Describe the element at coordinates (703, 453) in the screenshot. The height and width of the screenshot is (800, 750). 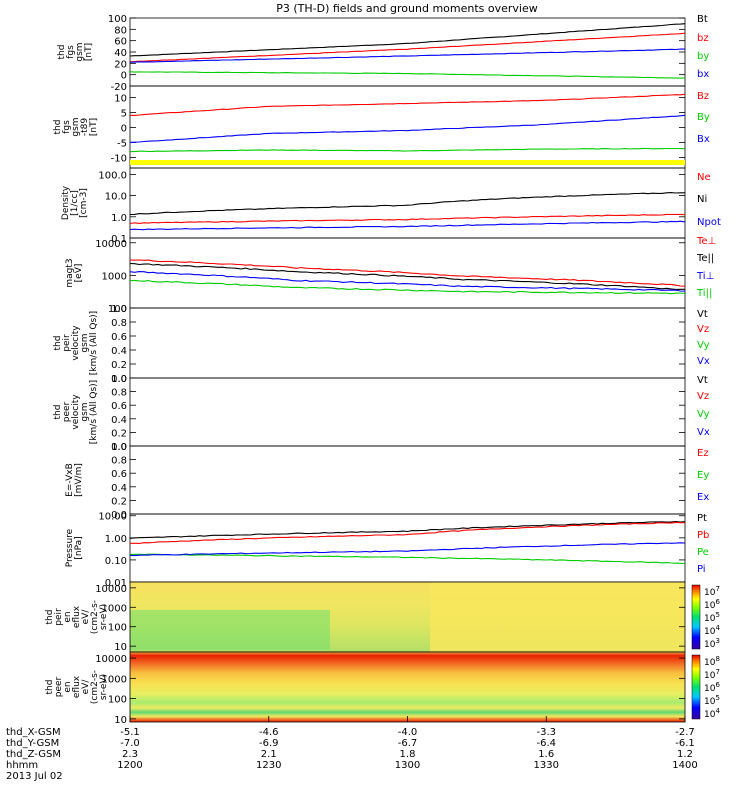
I see `legend-entry: Ez` at that location.